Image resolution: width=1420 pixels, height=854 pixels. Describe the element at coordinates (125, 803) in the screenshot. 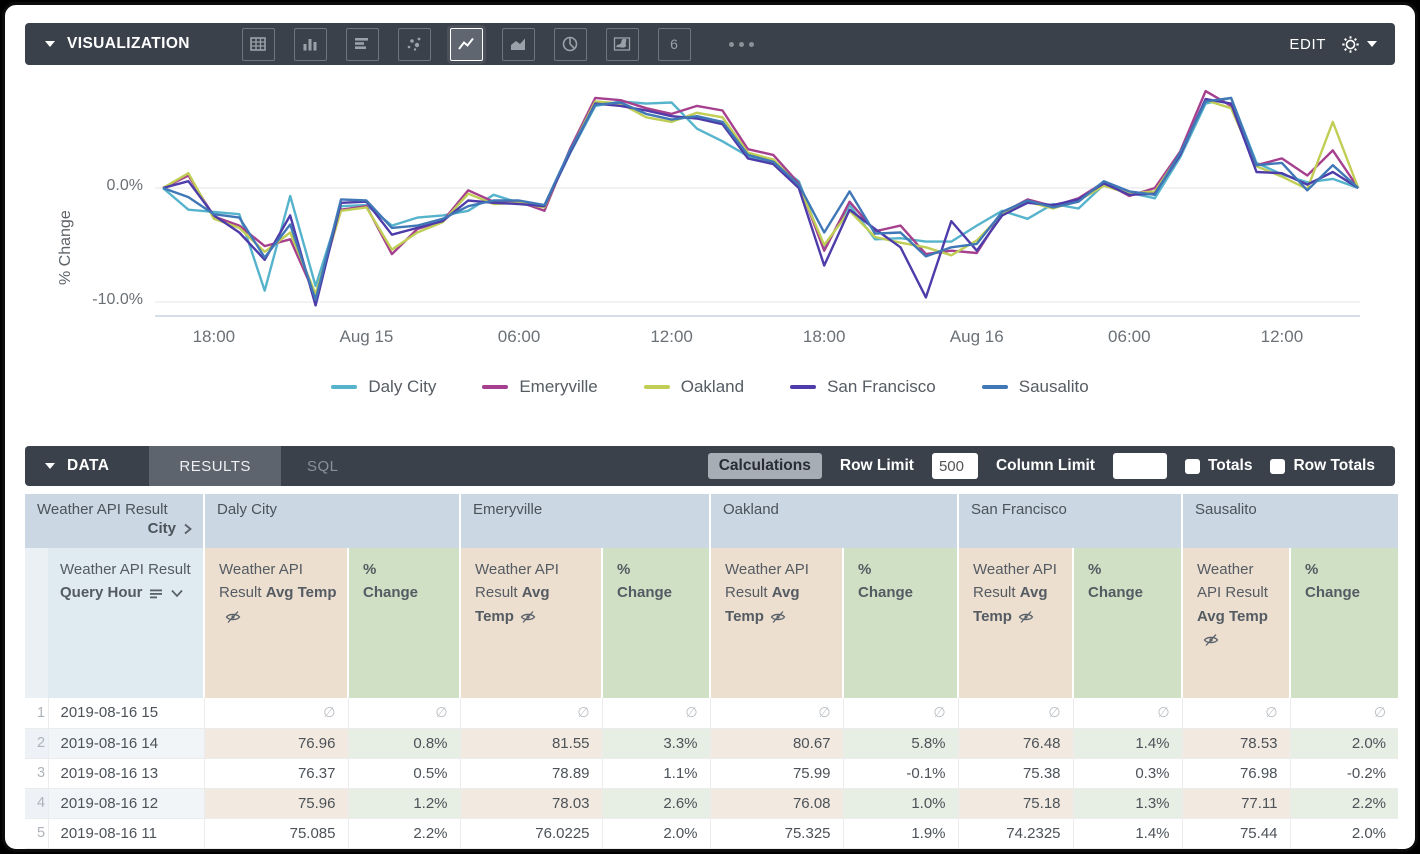

I see `hour-cell: 2019-08-16 12` at that location.